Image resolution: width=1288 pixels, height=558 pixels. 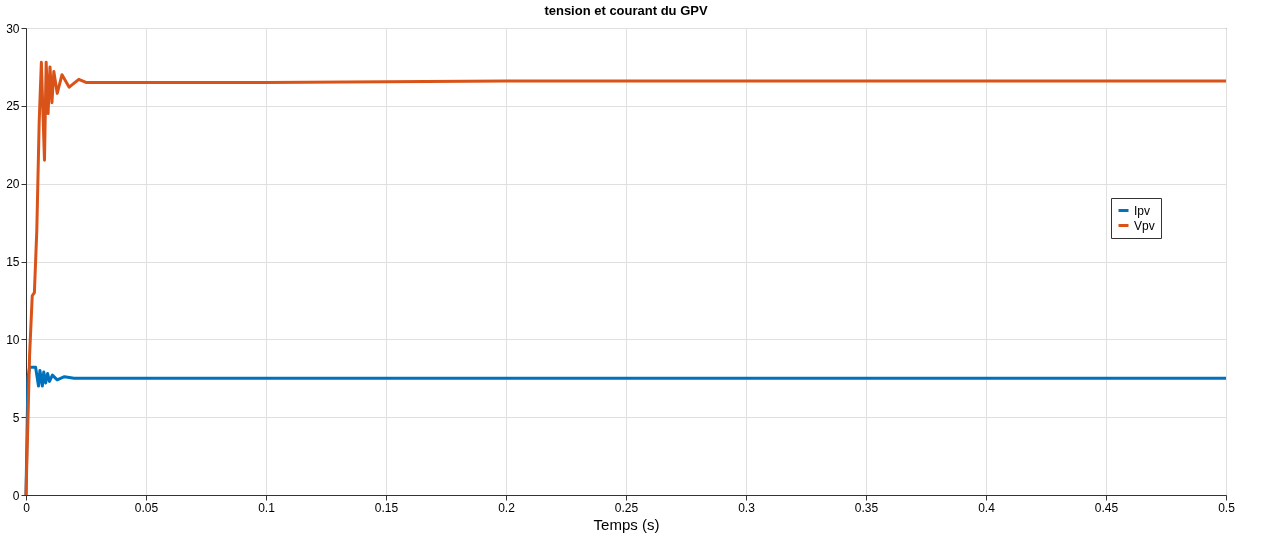 What do you see at coordinates (267, 507) in the screenshot?
I see `x-tick-label: 0.1` at bounding box center [267, 507].